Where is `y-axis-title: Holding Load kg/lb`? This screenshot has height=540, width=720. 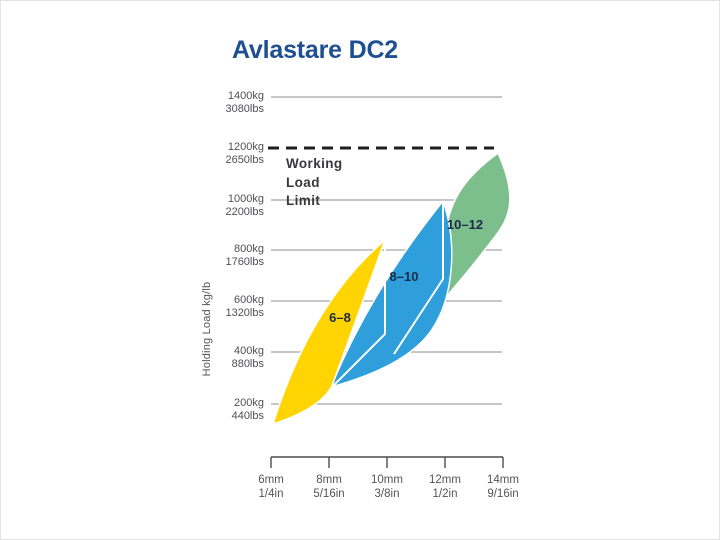
y-axis-title: Holding Load kg/lb is located at coordinates (207, 329).